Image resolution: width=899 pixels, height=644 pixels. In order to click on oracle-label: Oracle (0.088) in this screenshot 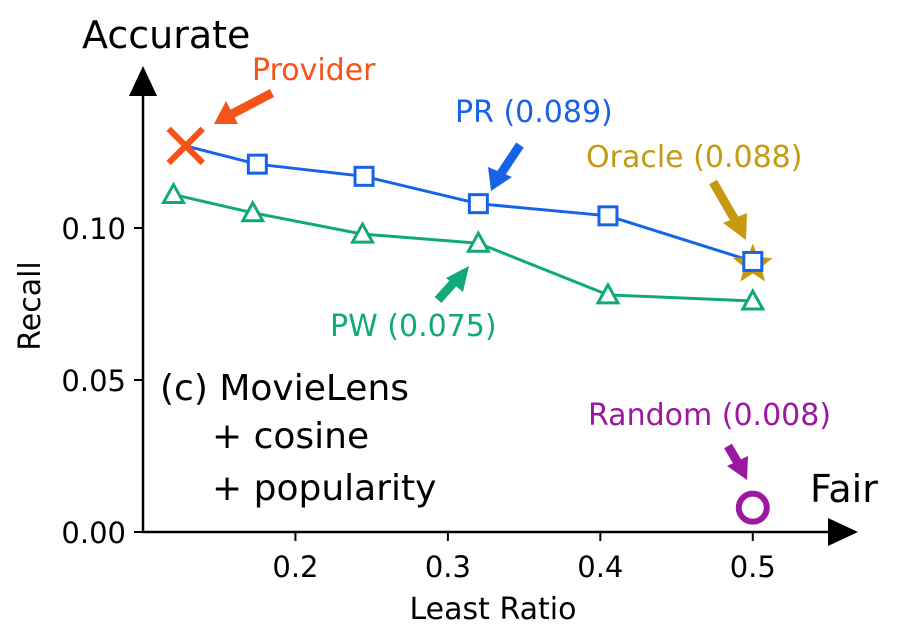, I will do `click(694, 157)`.